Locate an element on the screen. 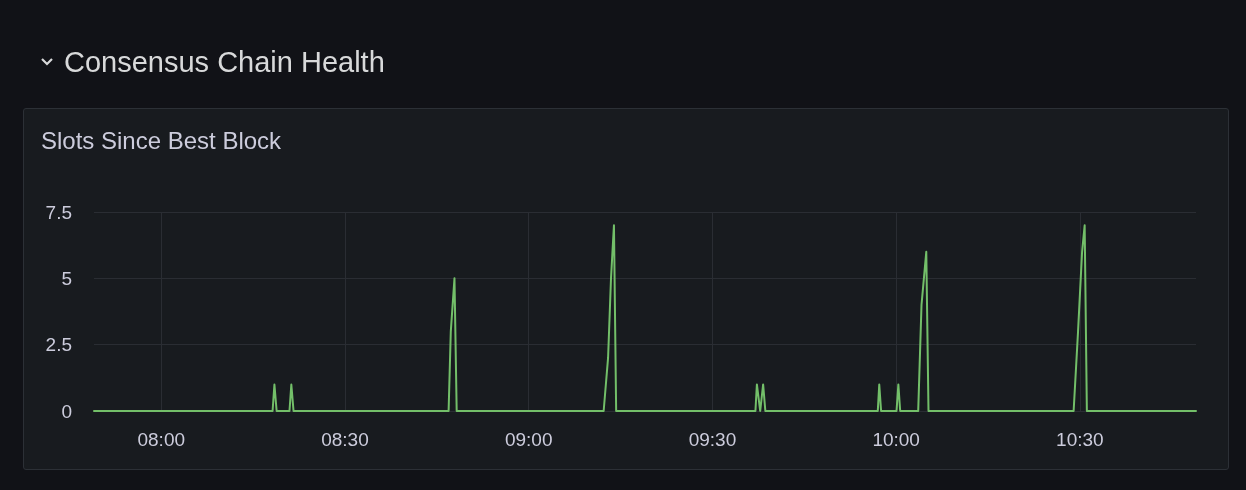  x-tick-label: 08:00 is located at coordinates (161, 439).